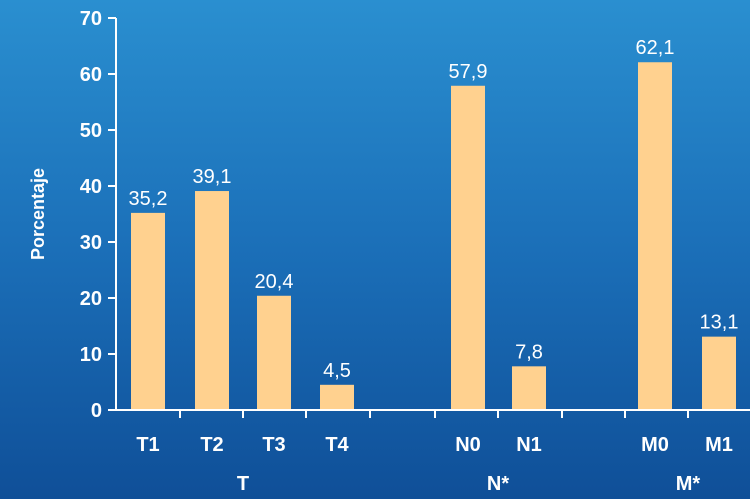 Image resolution: width=750 pixels, height=499 pixels. I want to click on data-label-t4: 4,5, so click(337, 371).